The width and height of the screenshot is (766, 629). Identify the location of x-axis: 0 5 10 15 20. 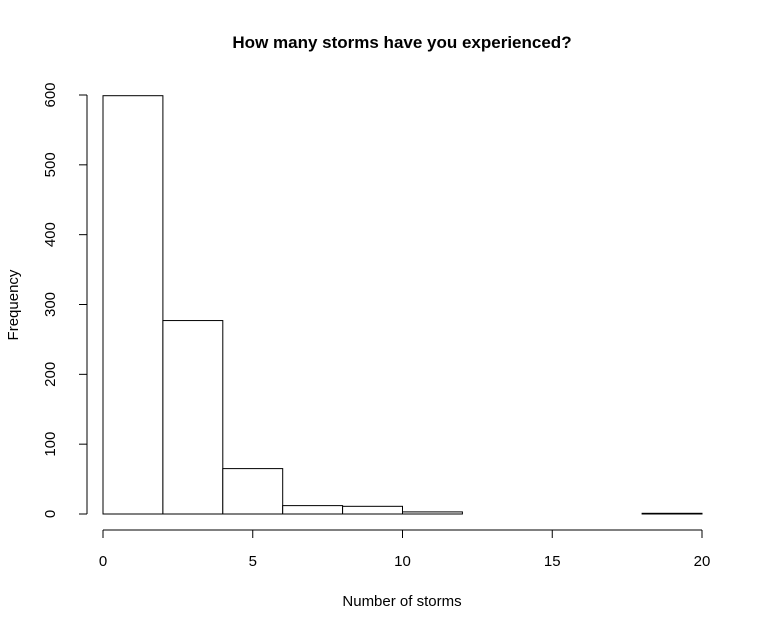
(405, 549).